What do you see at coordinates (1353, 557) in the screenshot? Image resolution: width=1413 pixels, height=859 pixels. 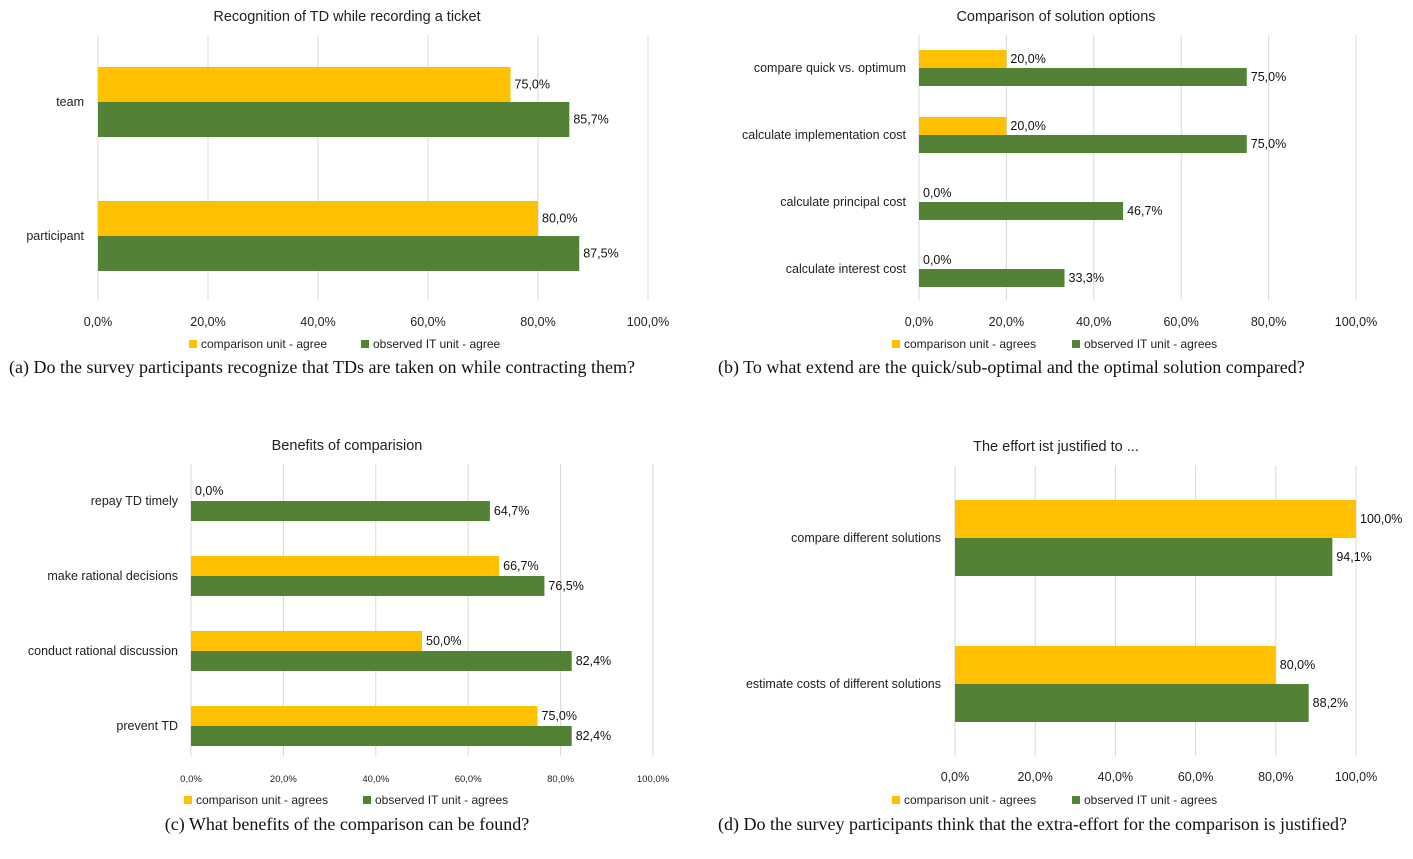 I see `data-label: 94,1%` at bounding box center [1353, 557].